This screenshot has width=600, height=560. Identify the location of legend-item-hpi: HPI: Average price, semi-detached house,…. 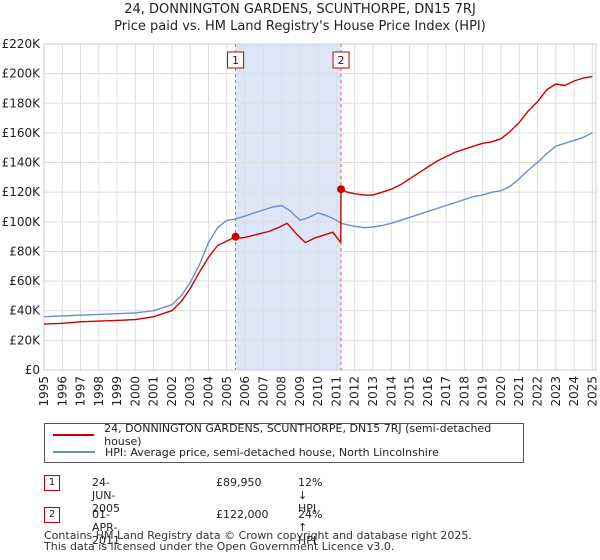
(246, 452).